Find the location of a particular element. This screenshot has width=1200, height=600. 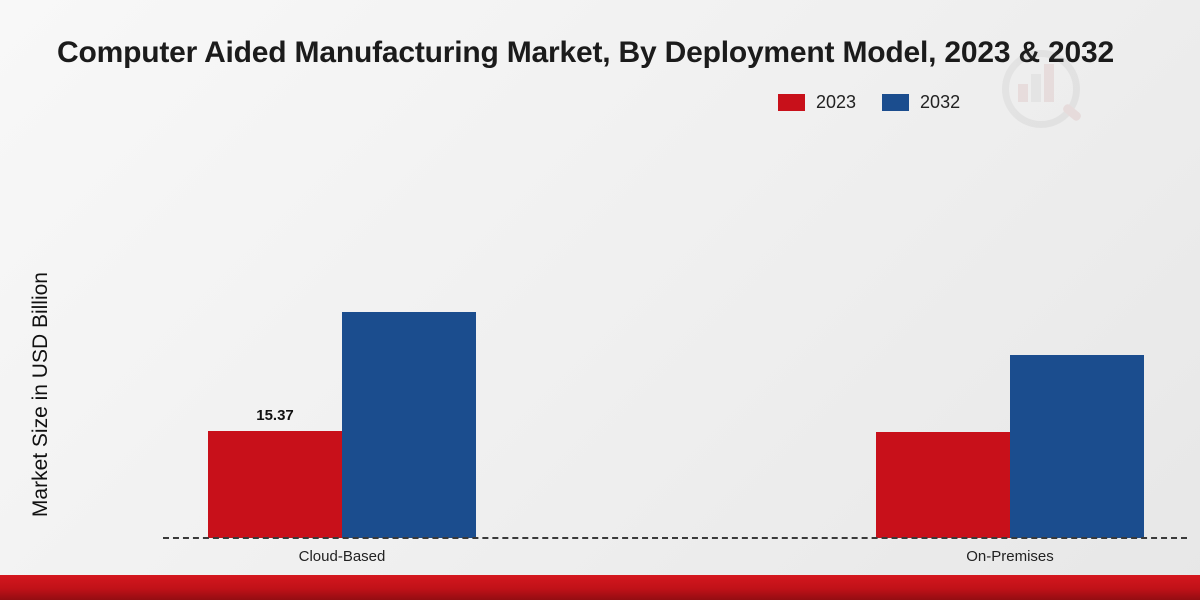

y-axis-label-wrap: Market Size in USD Billion is located at coordinates (41, 395).